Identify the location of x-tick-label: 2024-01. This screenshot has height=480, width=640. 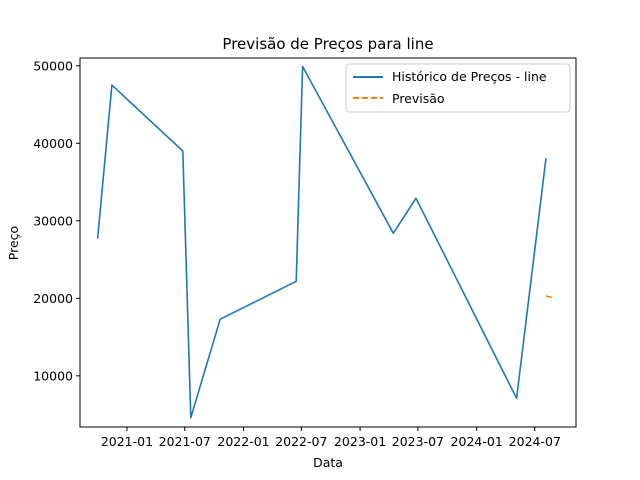
(477, 441).